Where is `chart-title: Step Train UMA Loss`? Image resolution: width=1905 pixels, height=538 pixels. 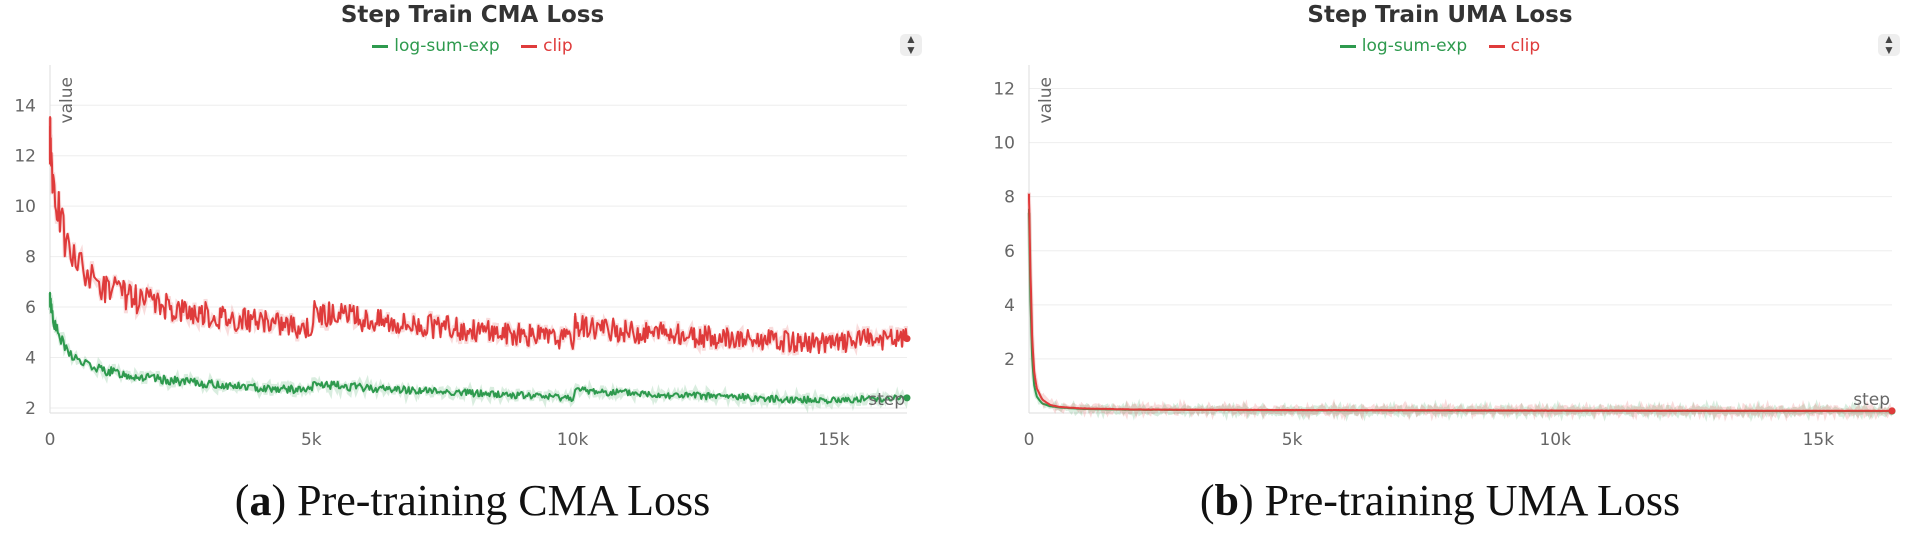
chart-title: Step Train UMA Loss is located at coordinates (1440, 15).